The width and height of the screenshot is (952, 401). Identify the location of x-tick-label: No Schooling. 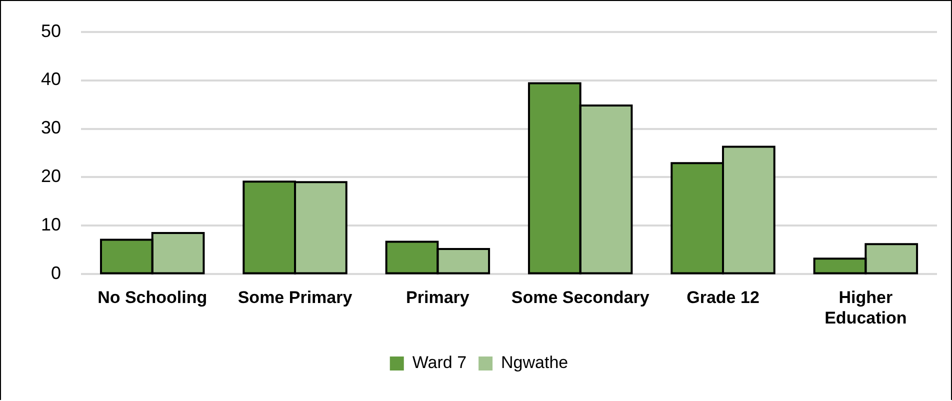
(153, 298).